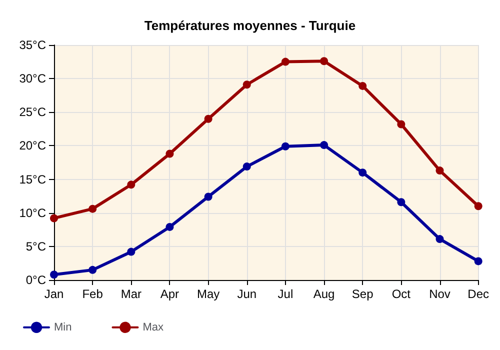  Describe the element at coordinates (32, 112) in the screenshot. I see `y-tick-label: 25°C` at that location.